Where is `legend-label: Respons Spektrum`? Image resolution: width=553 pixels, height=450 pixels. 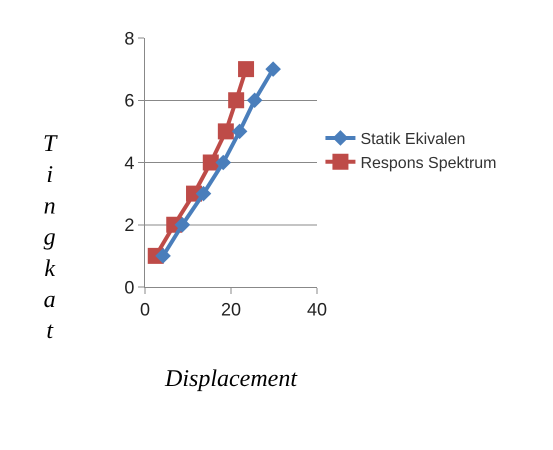
legend-label: Respons Spektrum is located at coordinates (428, 163).